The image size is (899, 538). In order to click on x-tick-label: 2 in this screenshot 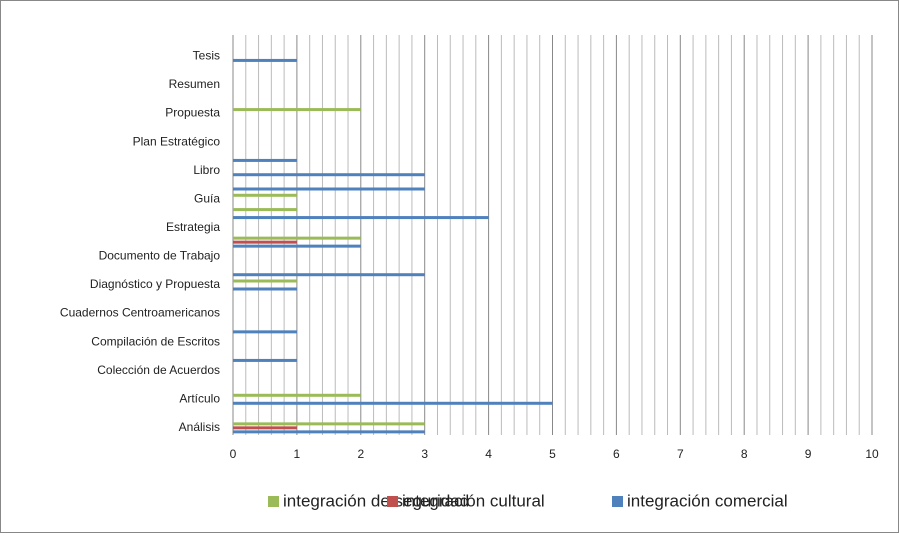, I will do `click(360, 454)`.